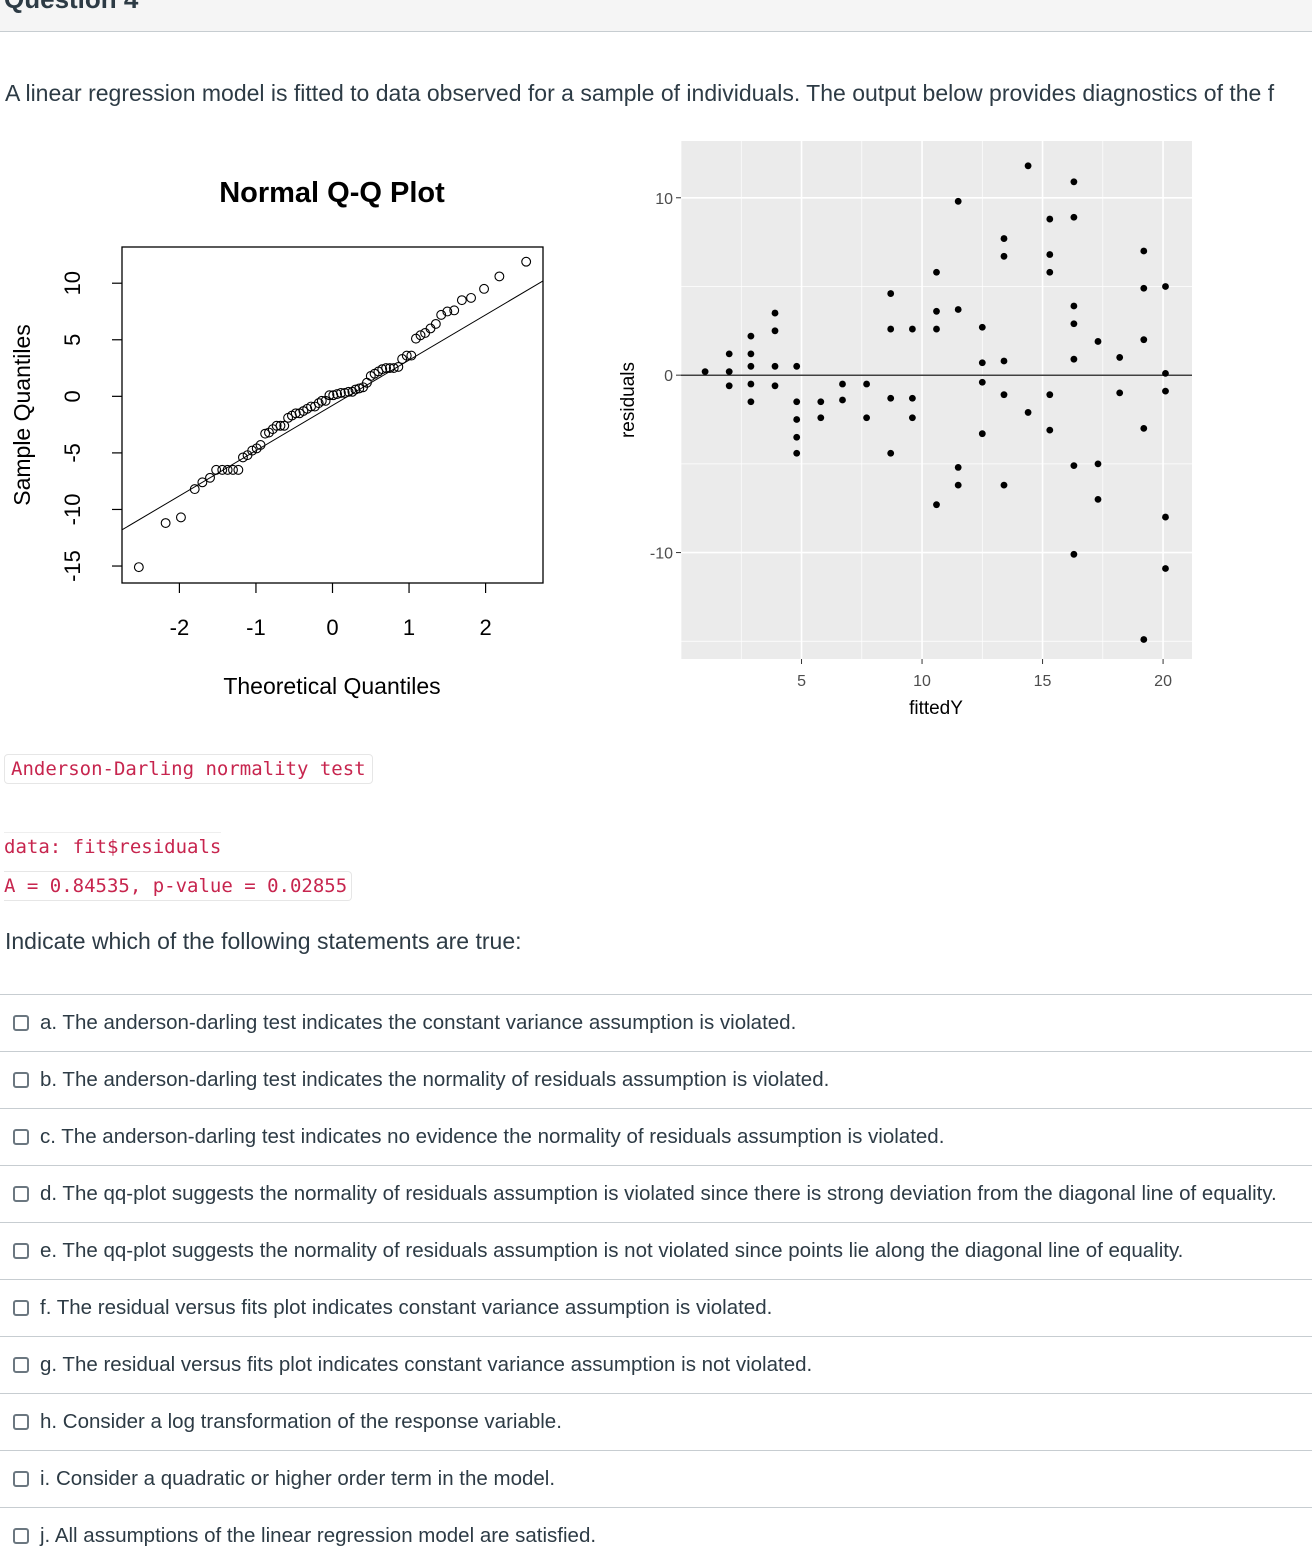 This screenshot has height=1564, width=1312. Describe the element at coordinates (936, 708) in the screenshot. I see `rvf-x-axis-label: fittedY` at that location.